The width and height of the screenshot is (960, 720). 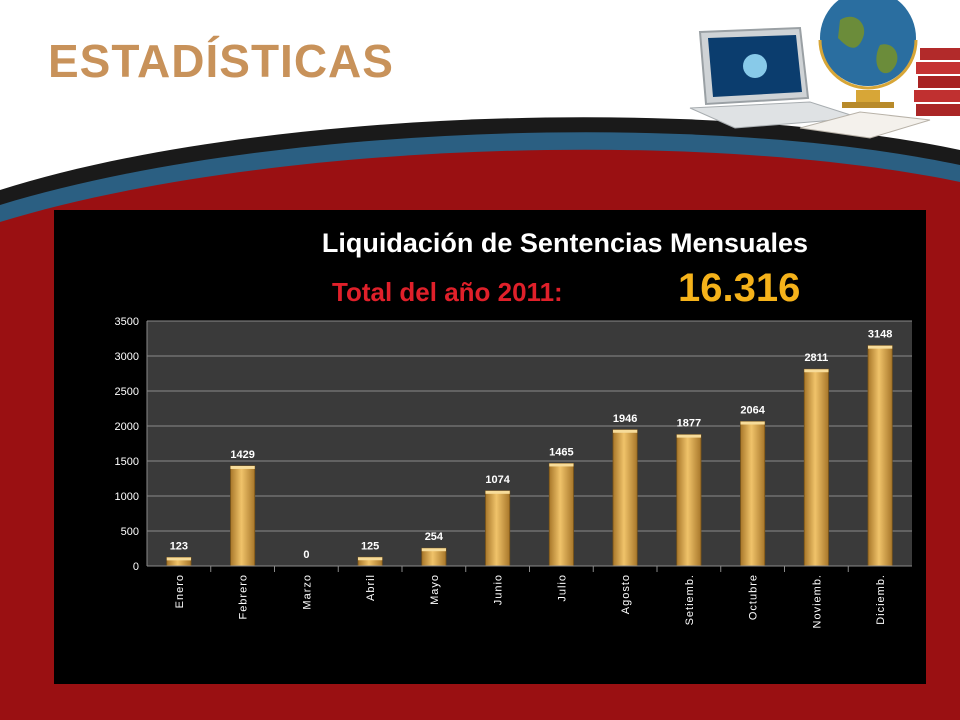 I want to click on data-label: 2064, so click(x=752, y=411).